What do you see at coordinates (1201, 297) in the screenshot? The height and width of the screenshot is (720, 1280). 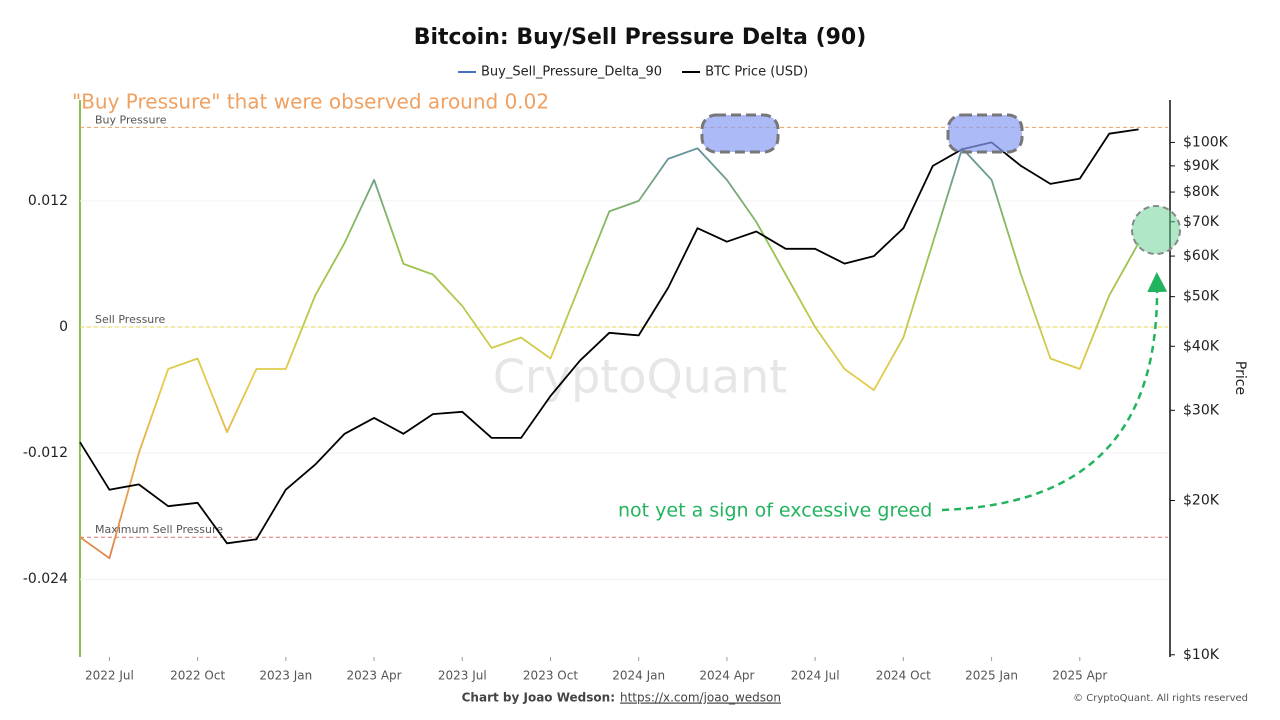 I see `y2-tick-label: $50K` at bounding box center [1201, 297].